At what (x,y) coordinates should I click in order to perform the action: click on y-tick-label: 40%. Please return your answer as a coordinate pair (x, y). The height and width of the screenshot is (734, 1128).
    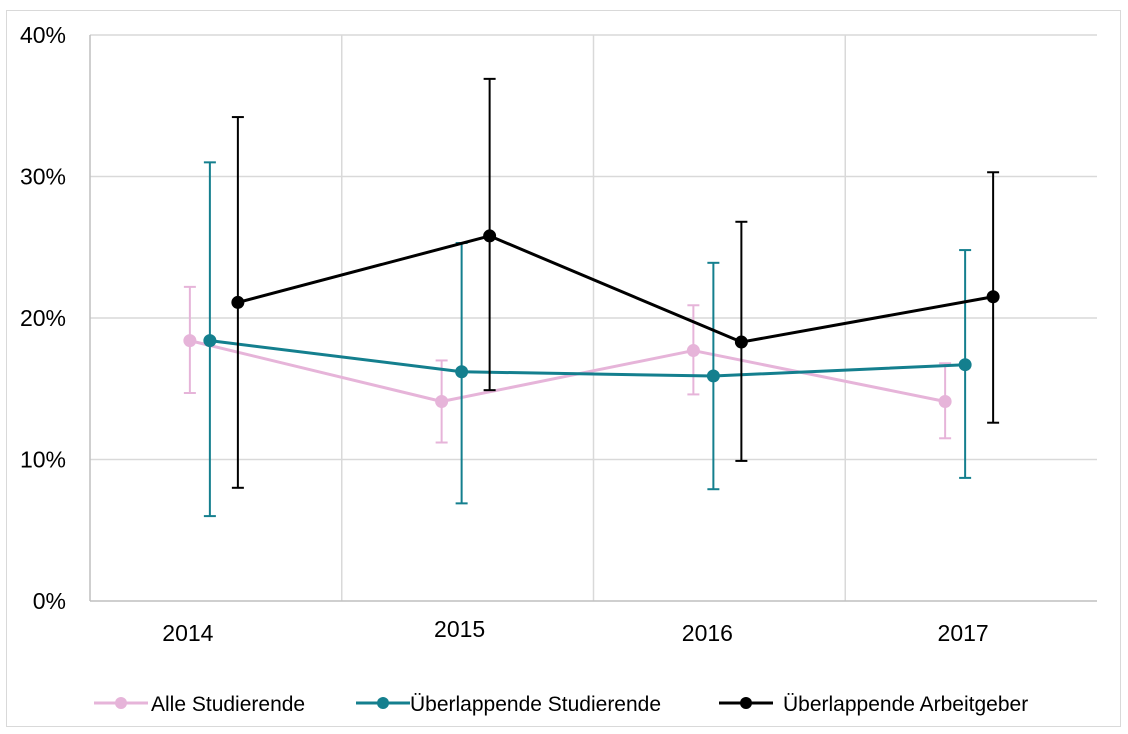
    Looking at the image, I should click on (43, 35).